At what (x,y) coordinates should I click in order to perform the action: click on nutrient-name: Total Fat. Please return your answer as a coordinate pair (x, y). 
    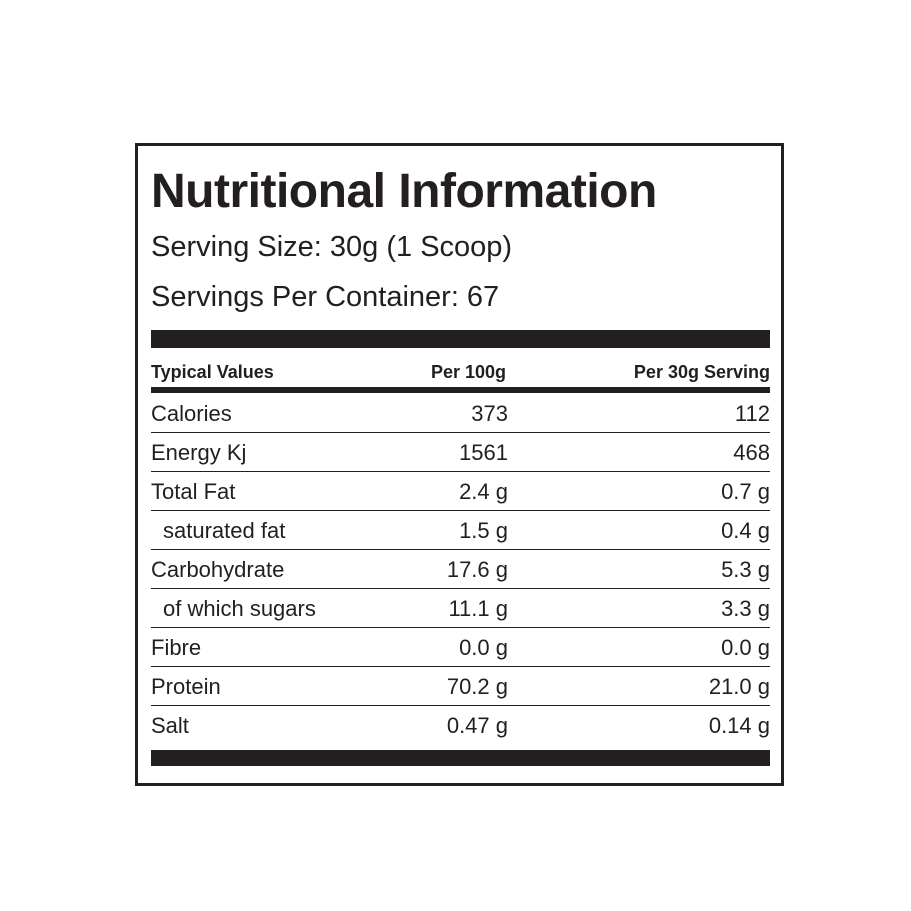
    Looking at the image, I should click on (193, 491).